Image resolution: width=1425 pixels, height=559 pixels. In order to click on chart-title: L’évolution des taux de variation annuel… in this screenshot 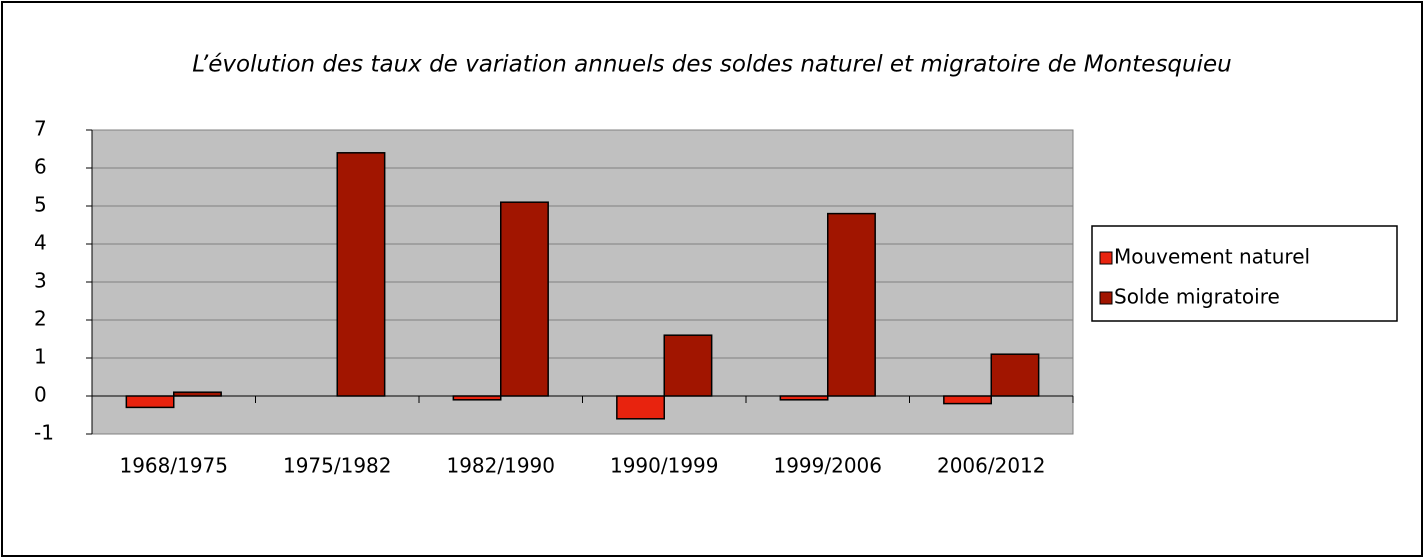, I will do `click(711, 65)`.